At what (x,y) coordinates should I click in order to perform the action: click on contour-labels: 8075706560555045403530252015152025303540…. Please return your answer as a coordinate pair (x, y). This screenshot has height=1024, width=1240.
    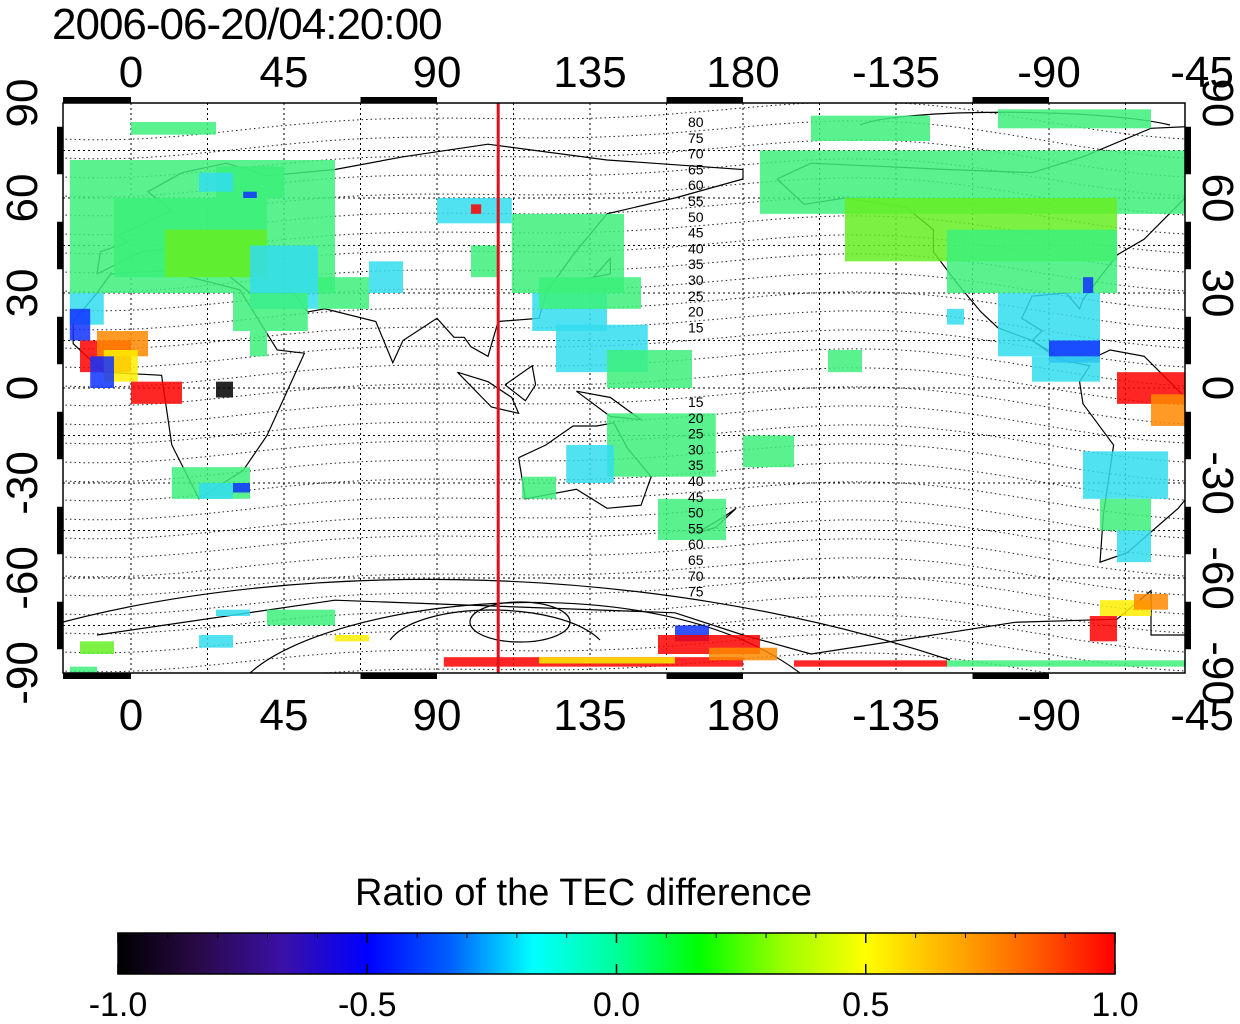
    Looking at the image, I should click on (696, 357).